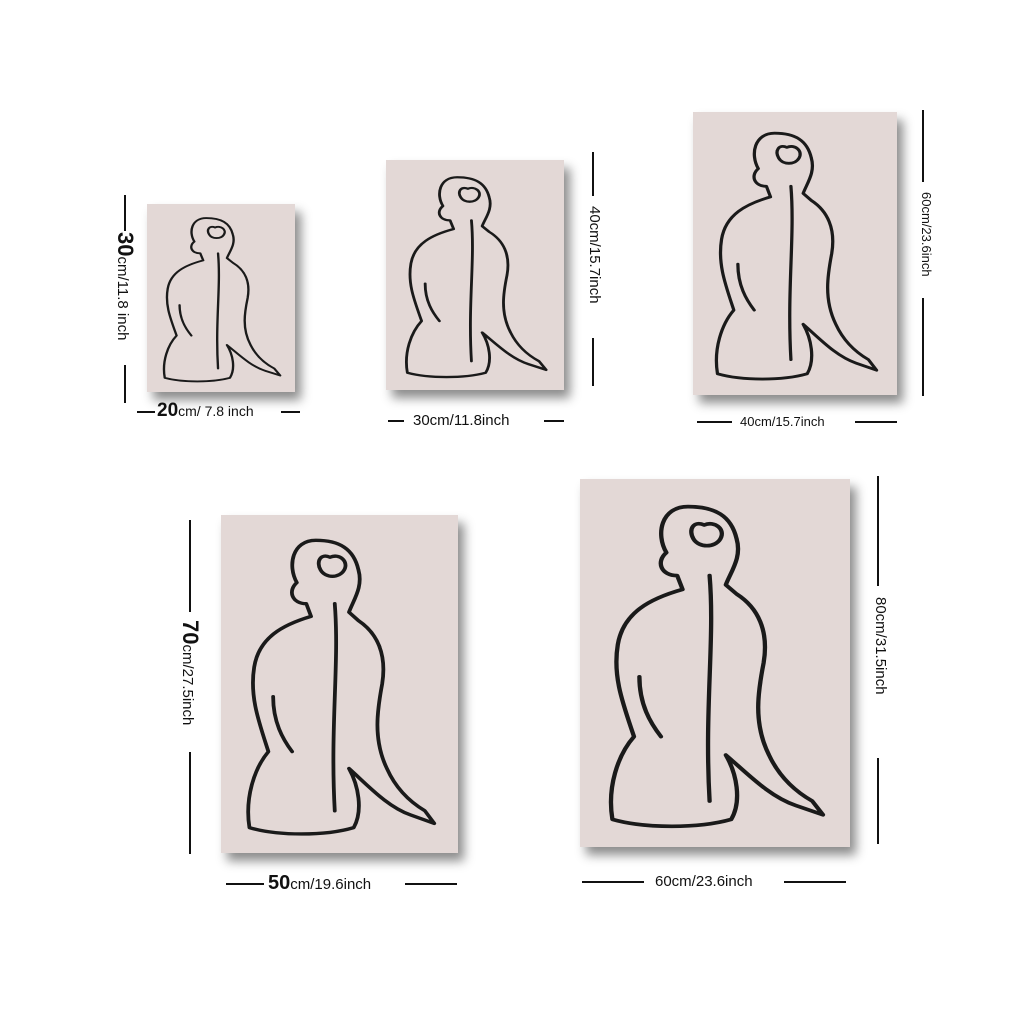 The image size is (1024, 1024). Describe the element at coordinates (216, 411) in the screenshot. I see `width-unit-text: cm/ 7.8 inch` at that location.